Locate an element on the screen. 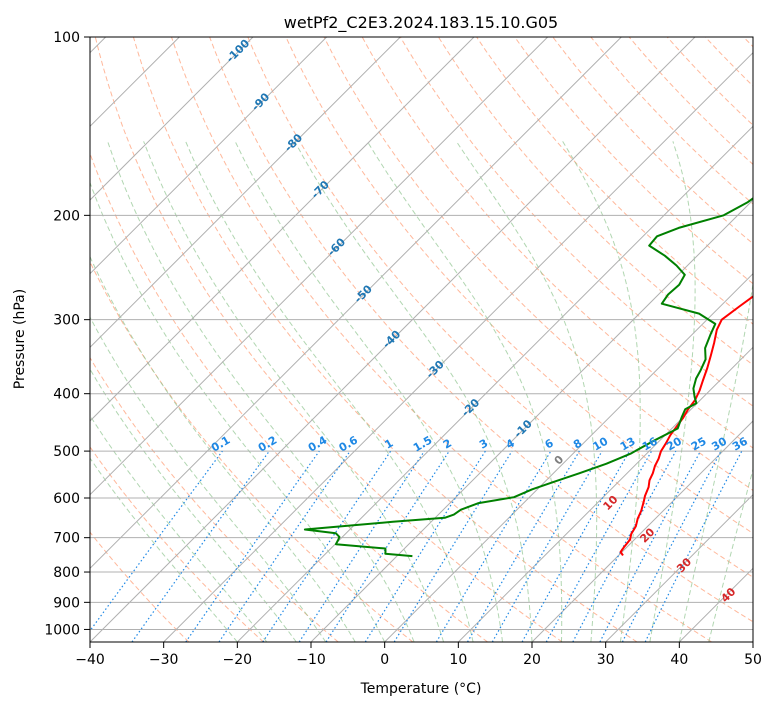 The image size is (775, 708). isotherm-label: -10 is located at coordinates (523, 428).